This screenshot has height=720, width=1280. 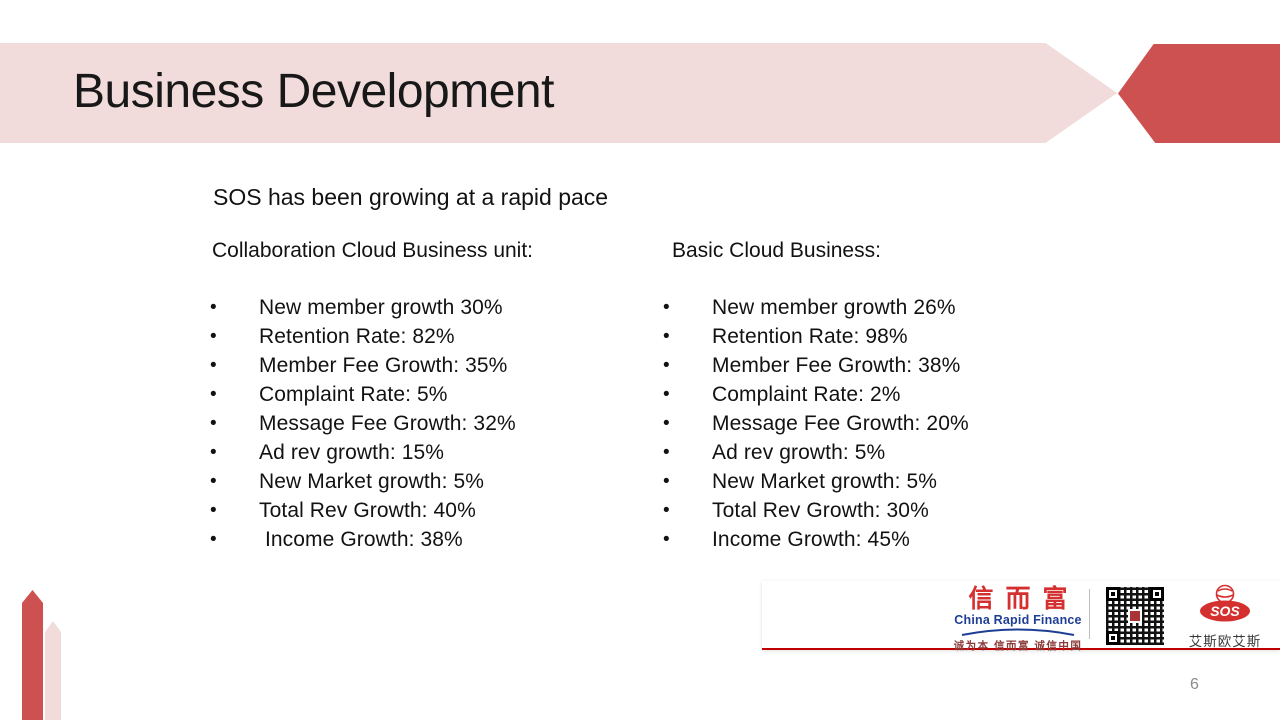 What do you see at coordinates (1225, 611) in the screenshot?
I see `sos-logo-text: SOS` at bounding box center [1225, 611].